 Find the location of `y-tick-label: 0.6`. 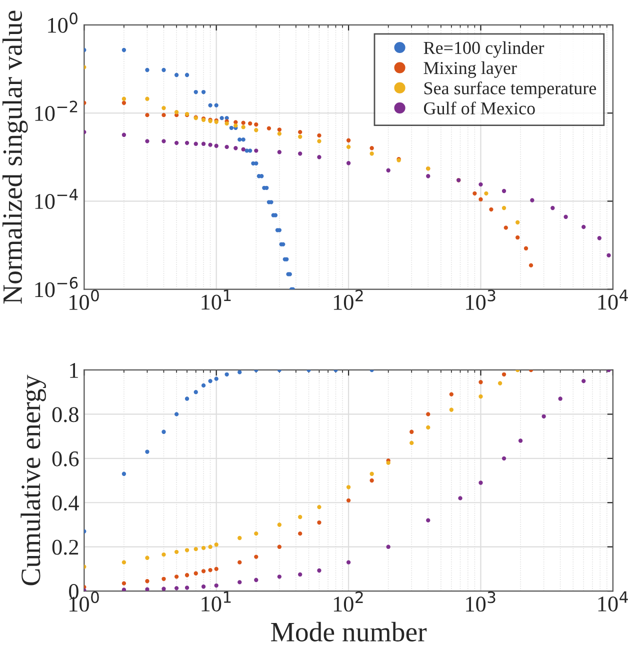

y-tick-label: 0.6 is located at coordinates (65, 458).